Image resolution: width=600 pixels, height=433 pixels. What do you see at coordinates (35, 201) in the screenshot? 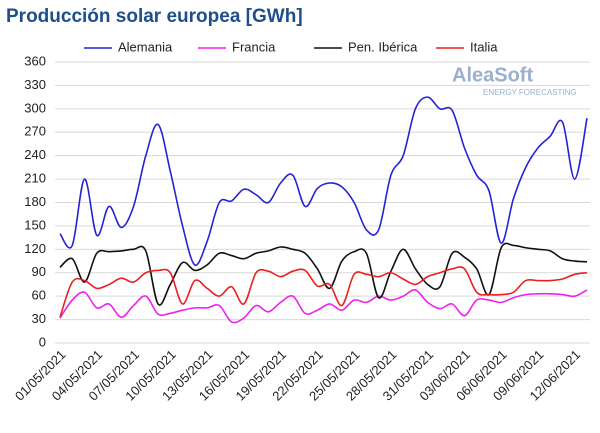
I see `y-tick-label: 180` at bounding box center [35, 201].